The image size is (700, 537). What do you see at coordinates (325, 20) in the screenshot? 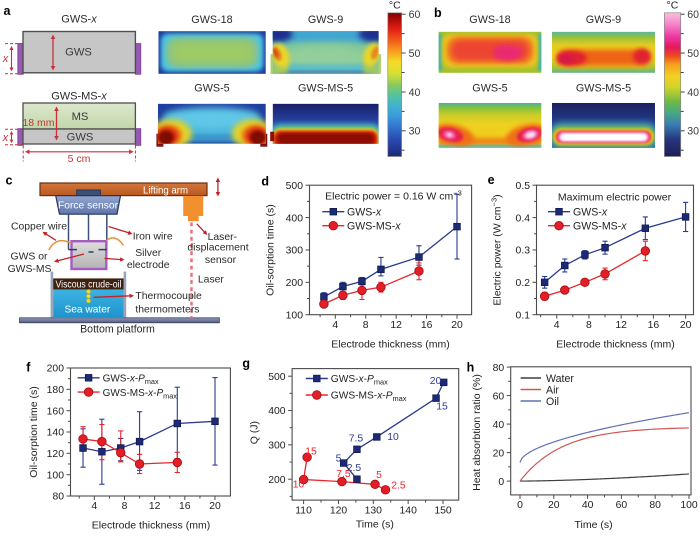
I see `svg-text: GWS-9` at bounding box center [325, 20].